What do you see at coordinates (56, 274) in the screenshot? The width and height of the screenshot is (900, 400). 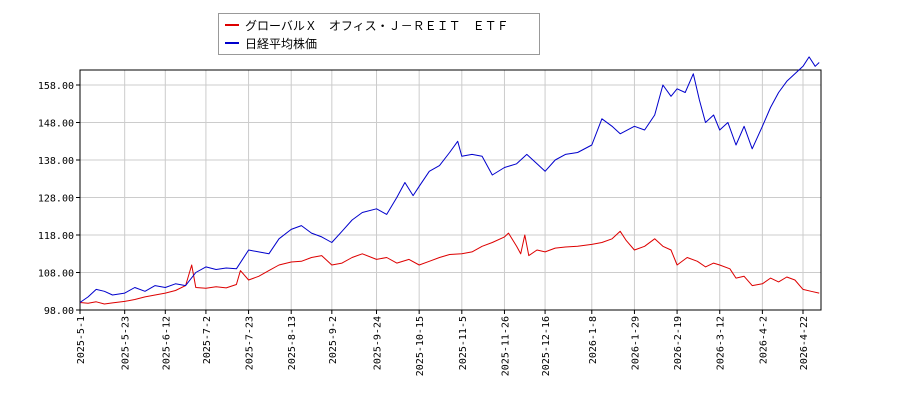 I see `y-tick-label: 108.00` at bounding box center [56, 274].